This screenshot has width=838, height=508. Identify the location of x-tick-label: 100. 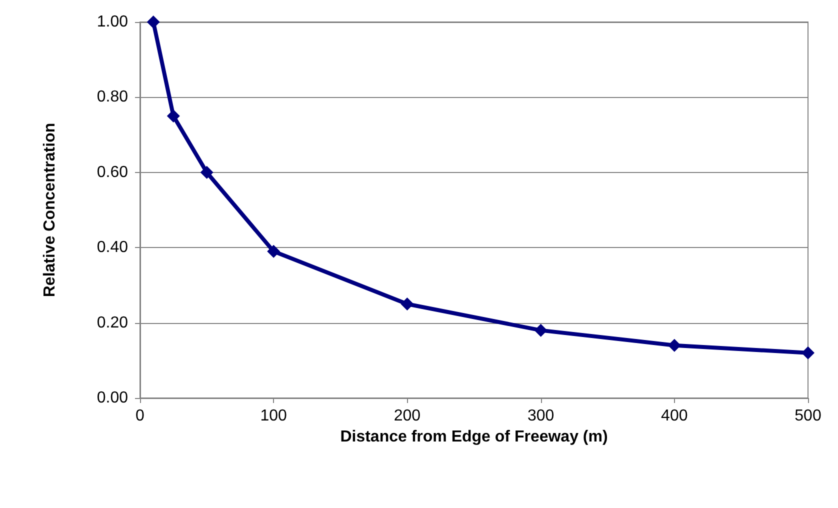
(274, 416).